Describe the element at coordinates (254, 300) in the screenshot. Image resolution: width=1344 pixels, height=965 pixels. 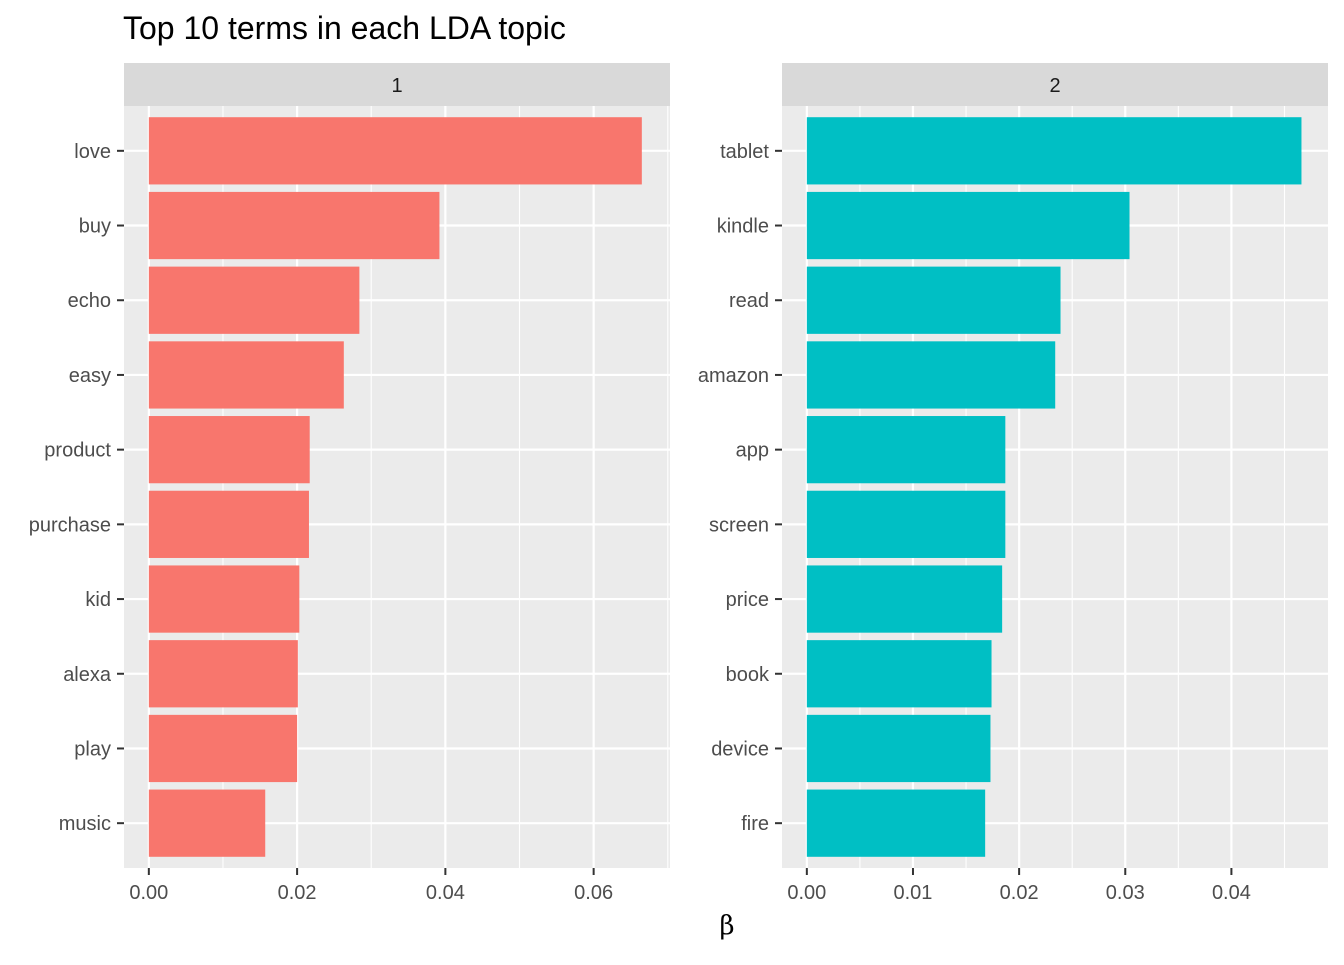
I see `bar-echo` at that location.